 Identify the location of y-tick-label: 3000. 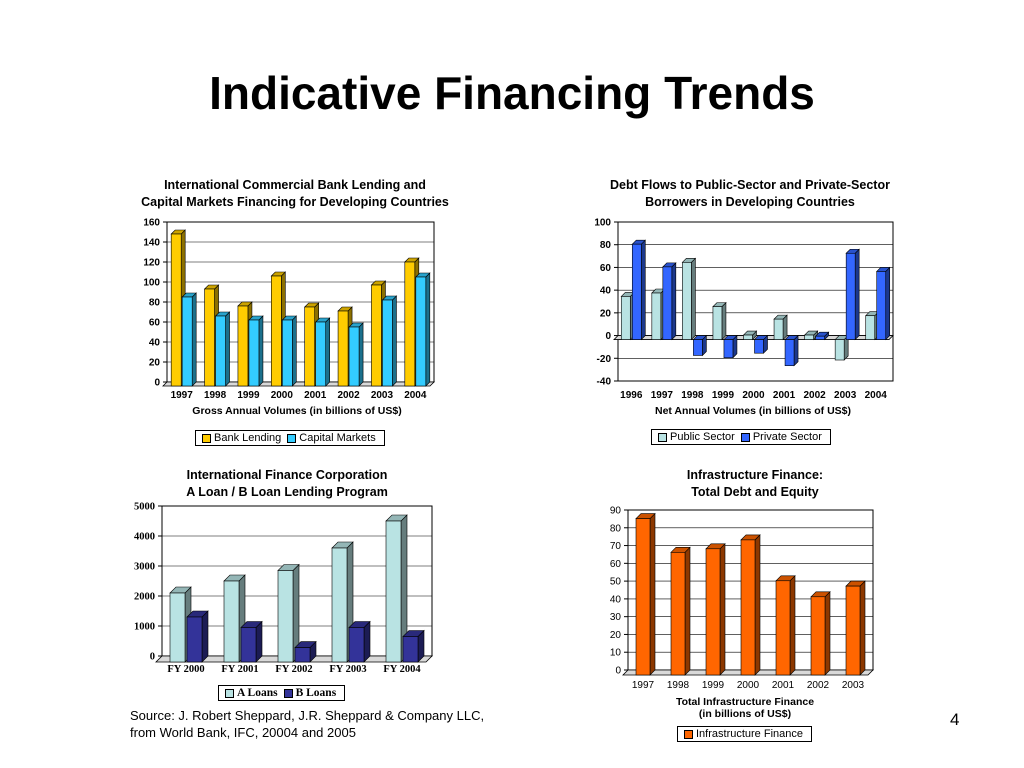
(144, 567).